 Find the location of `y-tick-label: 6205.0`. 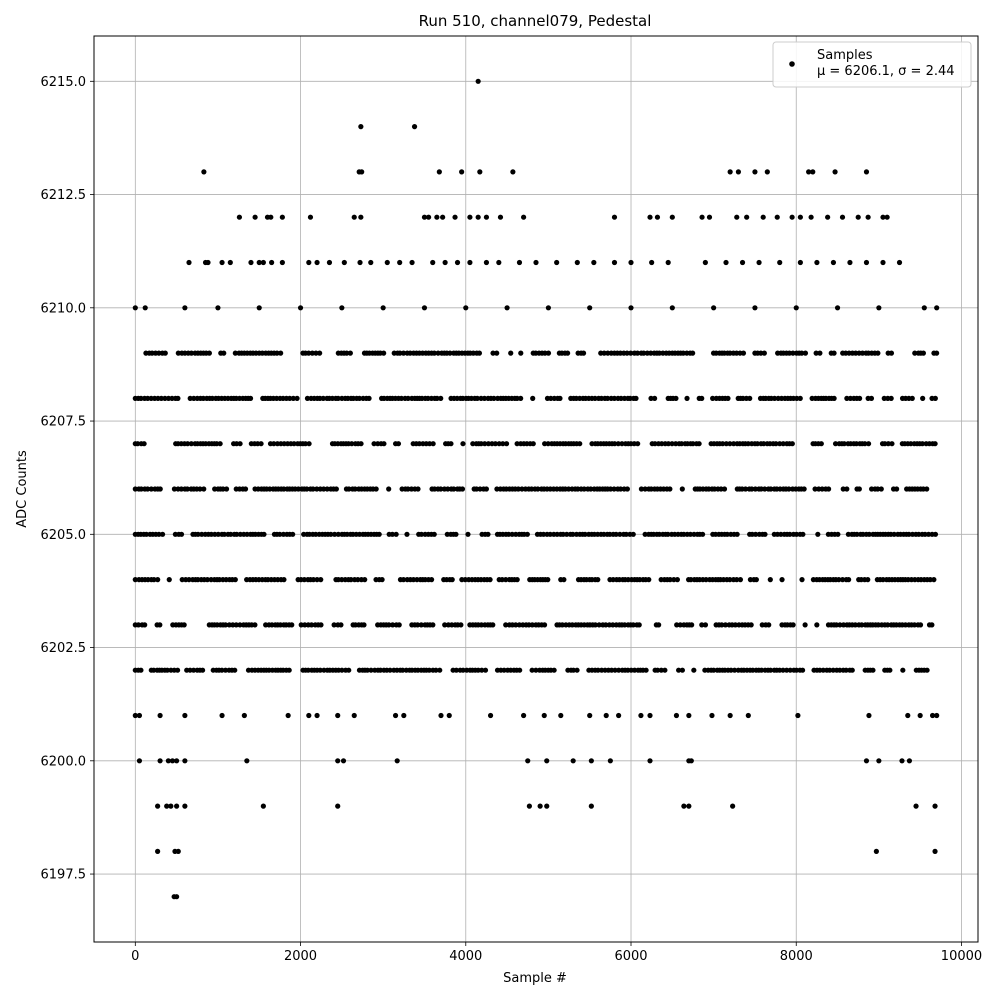

y-tick-label: 6205.0 is located at coordinates (64, 535).